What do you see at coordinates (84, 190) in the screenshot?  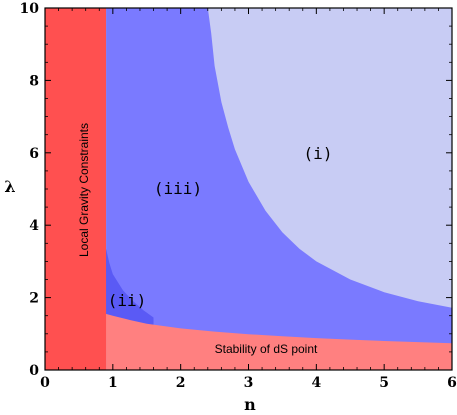 I see `local-gravity-annotation: Local Gravity Constraints` at bounding box center [84, 190].